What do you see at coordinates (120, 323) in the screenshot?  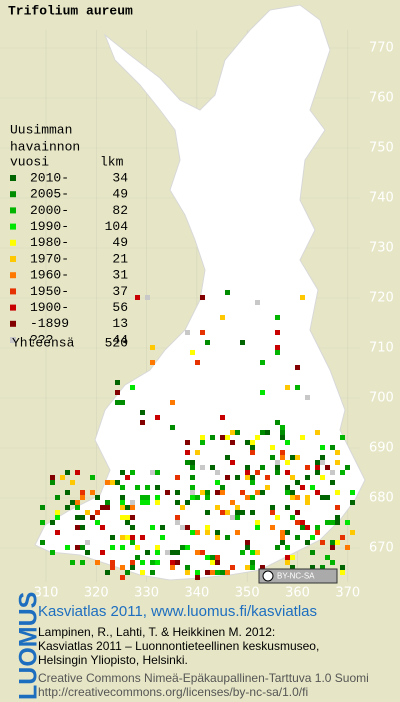 I see `legend-count: 13` at bounding box center [120, 323].